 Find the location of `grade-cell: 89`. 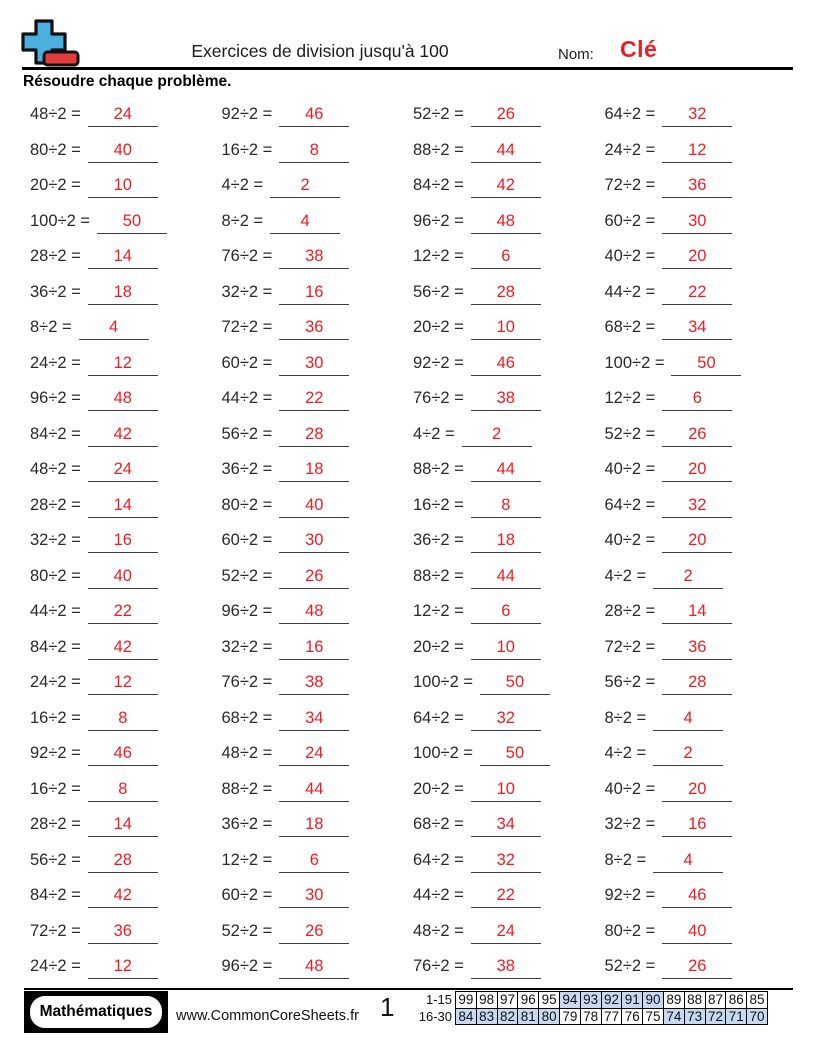

grade-cell: 89 is located at coordinates (673, 1000).